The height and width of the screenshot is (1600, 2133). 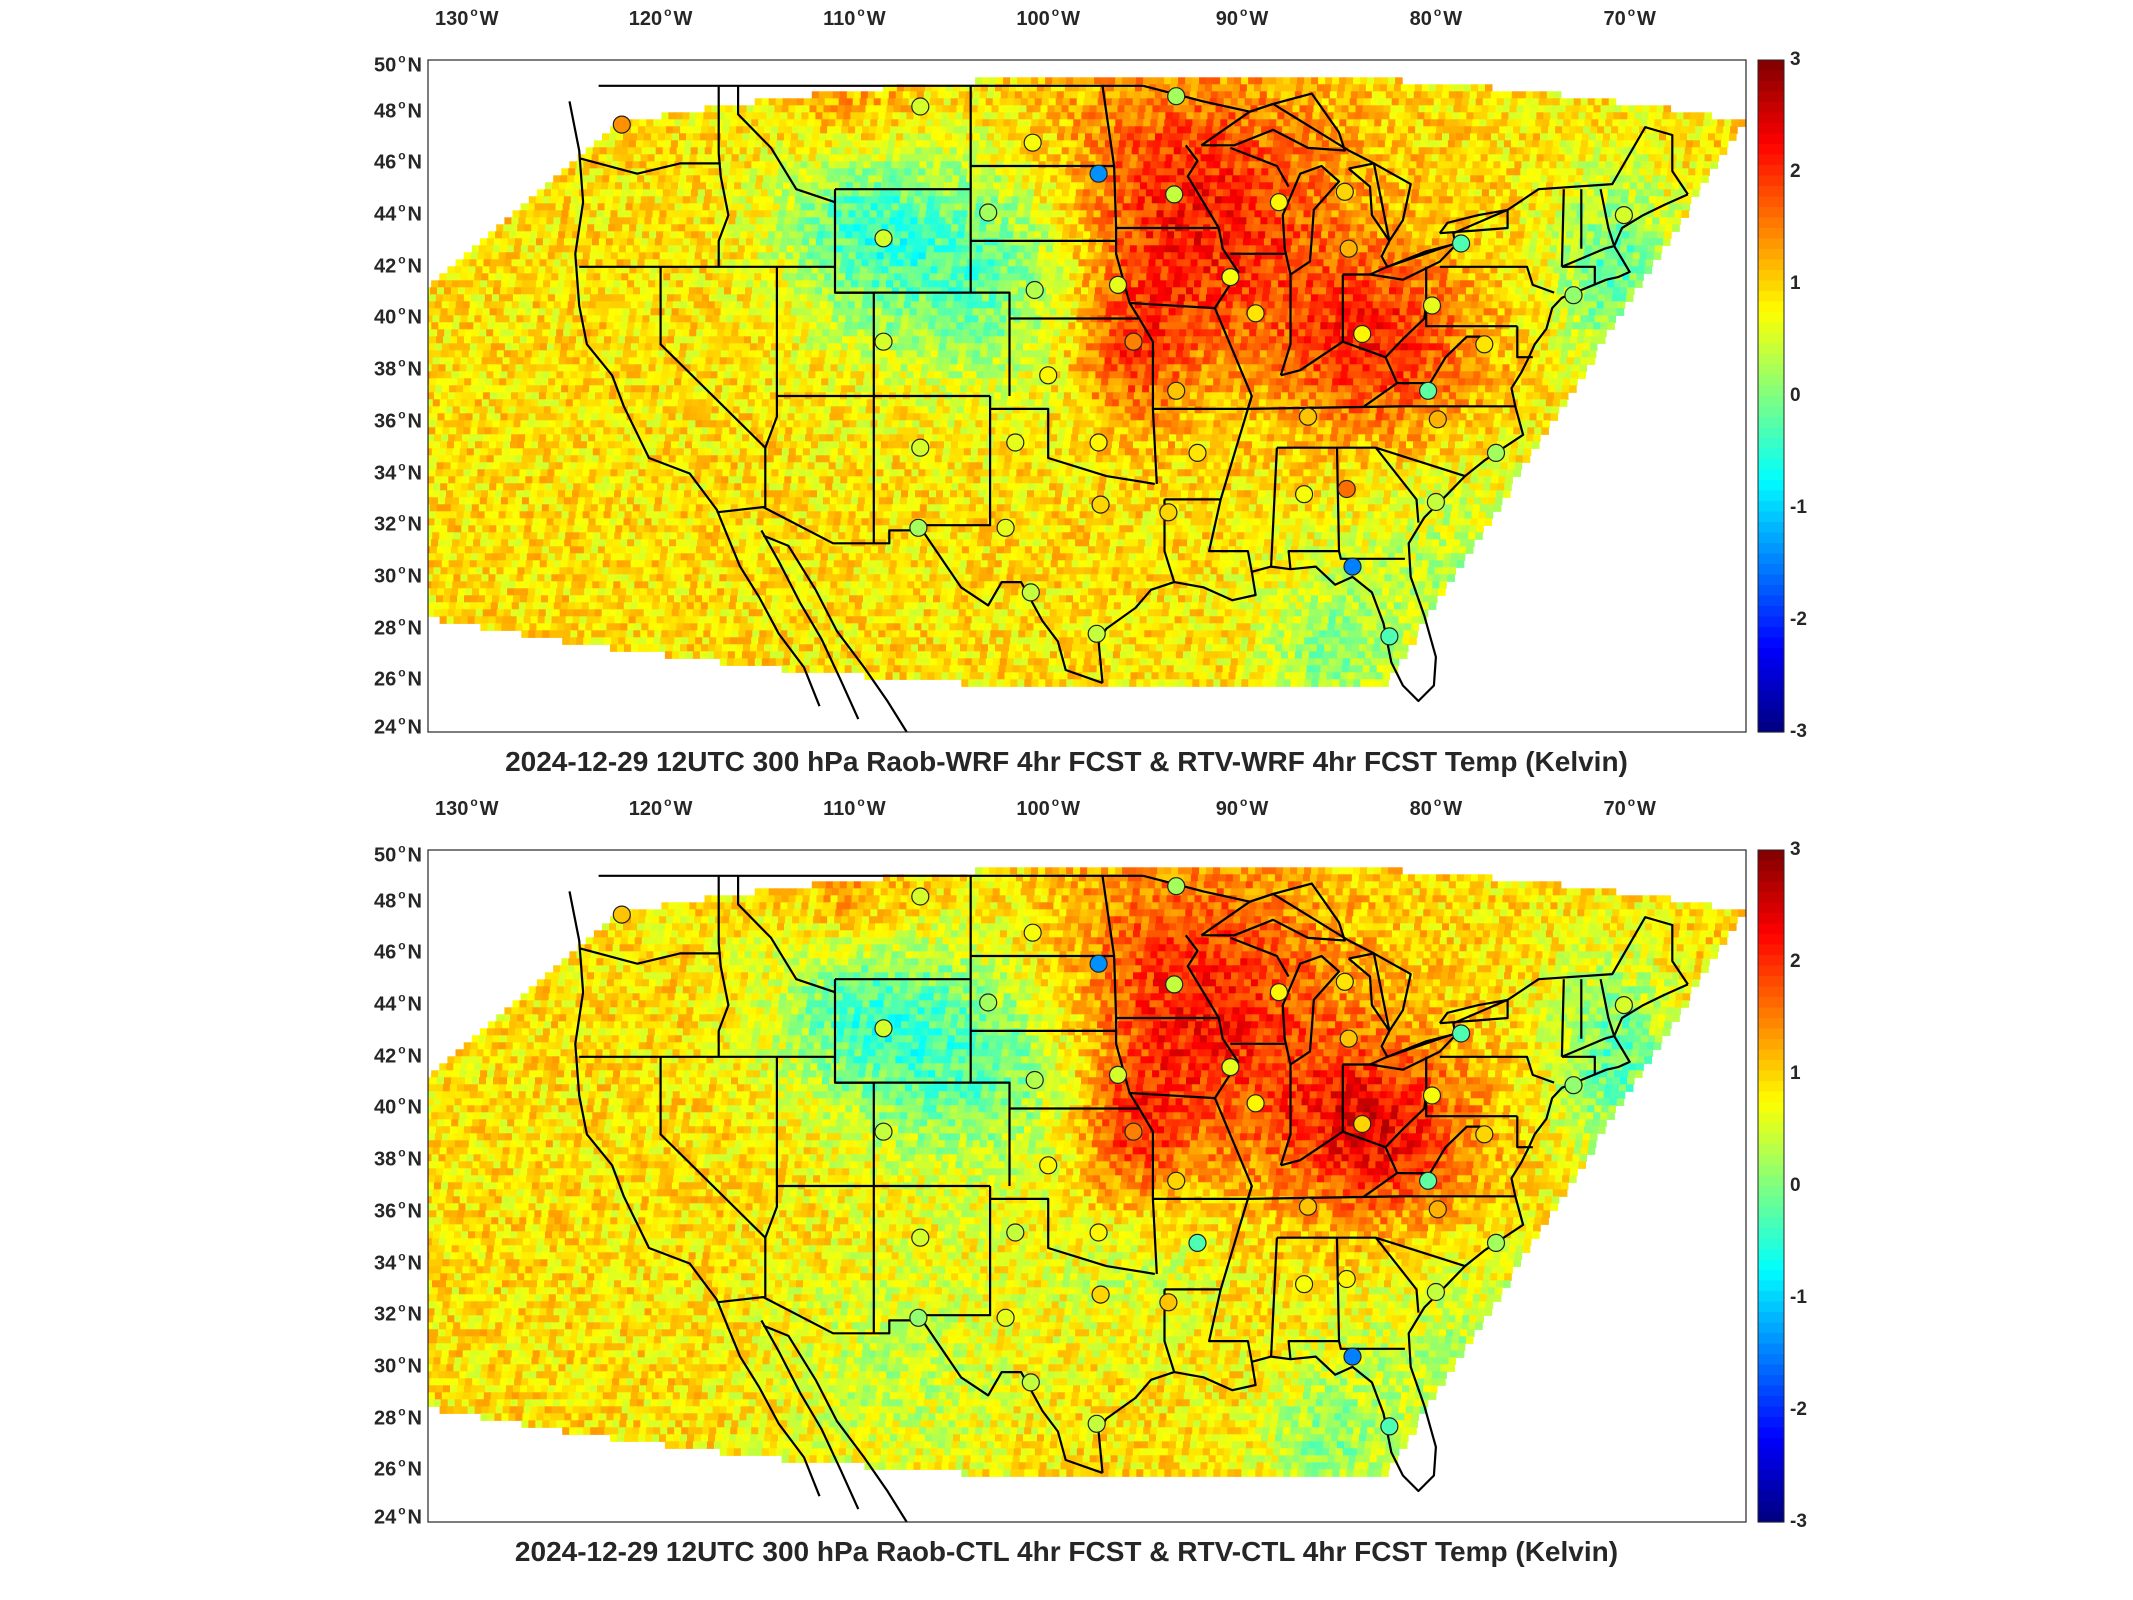 I want to click on bottom-lat-label: 36 o N, so click(x=392, y=1210).